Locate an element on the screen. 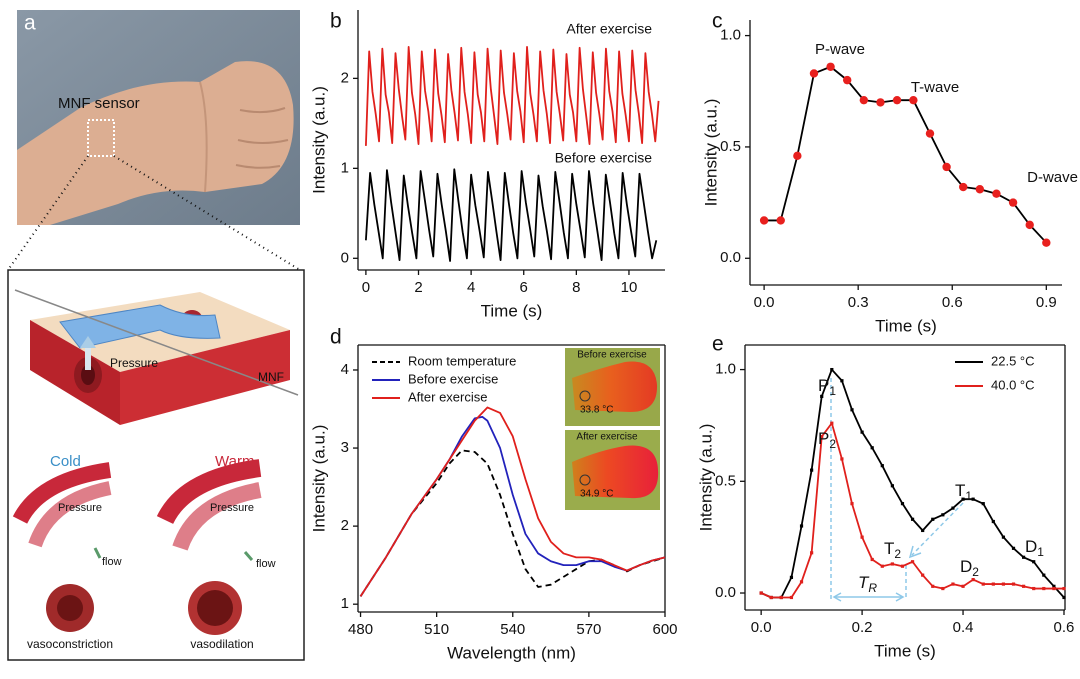  annotation-sub: R is located at coordinates (872, 588).